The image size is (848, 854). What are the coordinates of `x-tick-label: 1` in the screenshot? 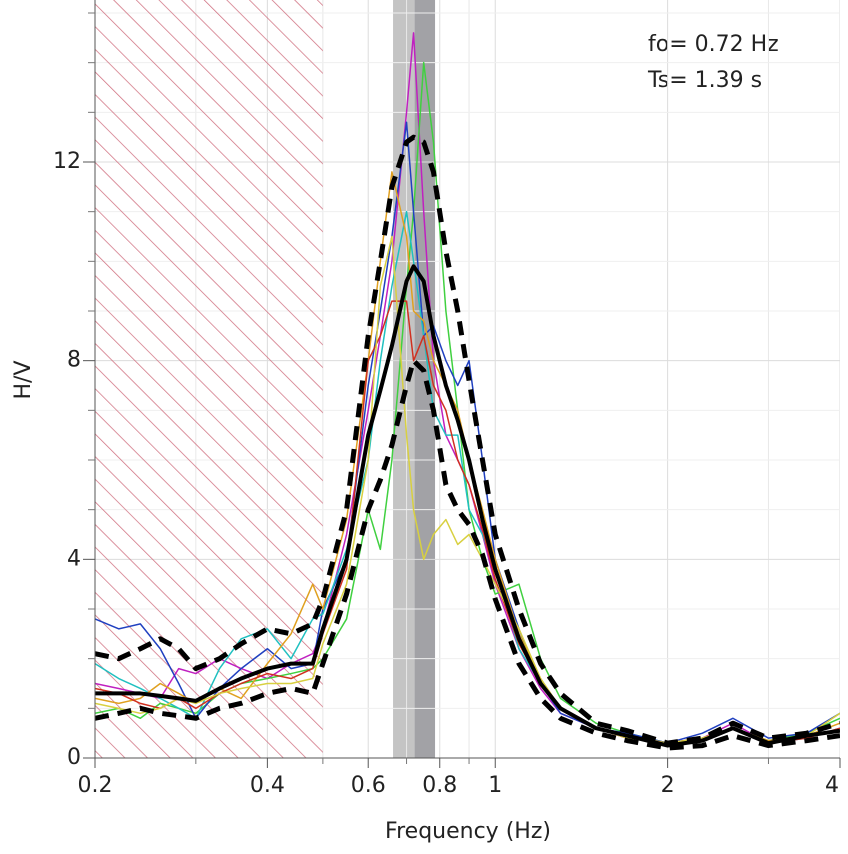 It's located at (495, 785).